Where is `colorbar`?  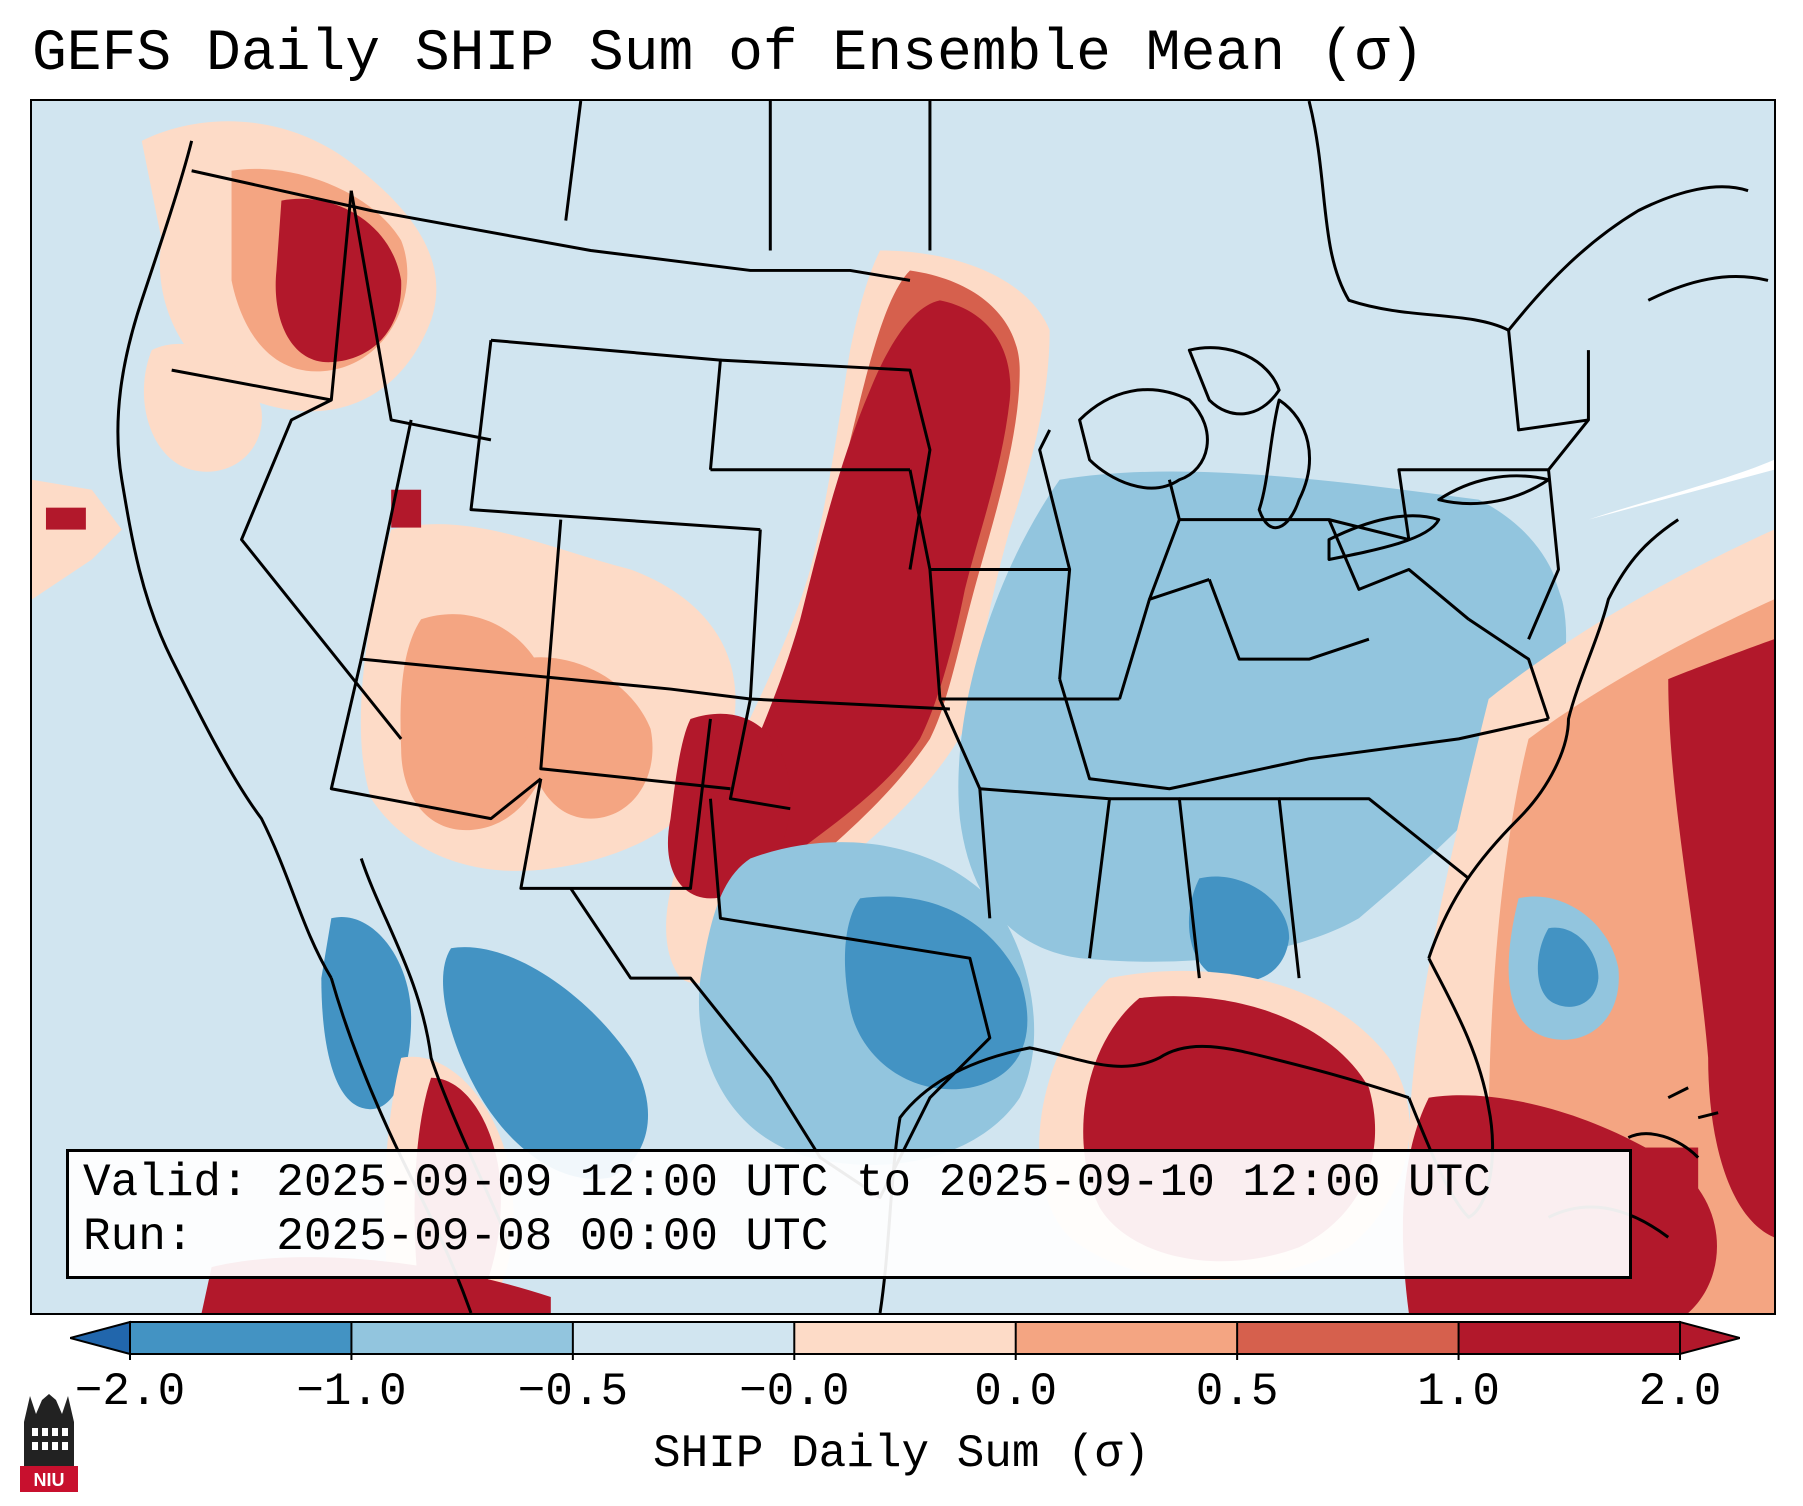
colorbar is located at coordinates (905, 1340).